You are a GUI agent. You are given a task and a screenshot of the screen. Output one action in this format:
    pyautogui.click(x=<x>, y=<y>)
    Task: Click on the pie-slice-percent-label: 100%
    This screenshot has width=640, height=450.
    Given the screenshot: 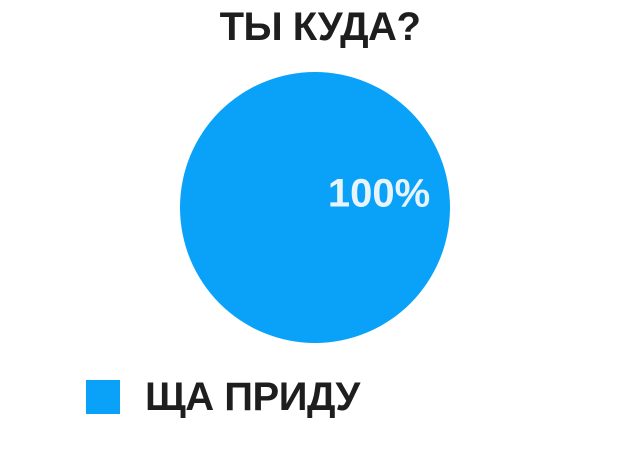 What is the action you would take?
    pyautogui.click(x=379, y=193)
    